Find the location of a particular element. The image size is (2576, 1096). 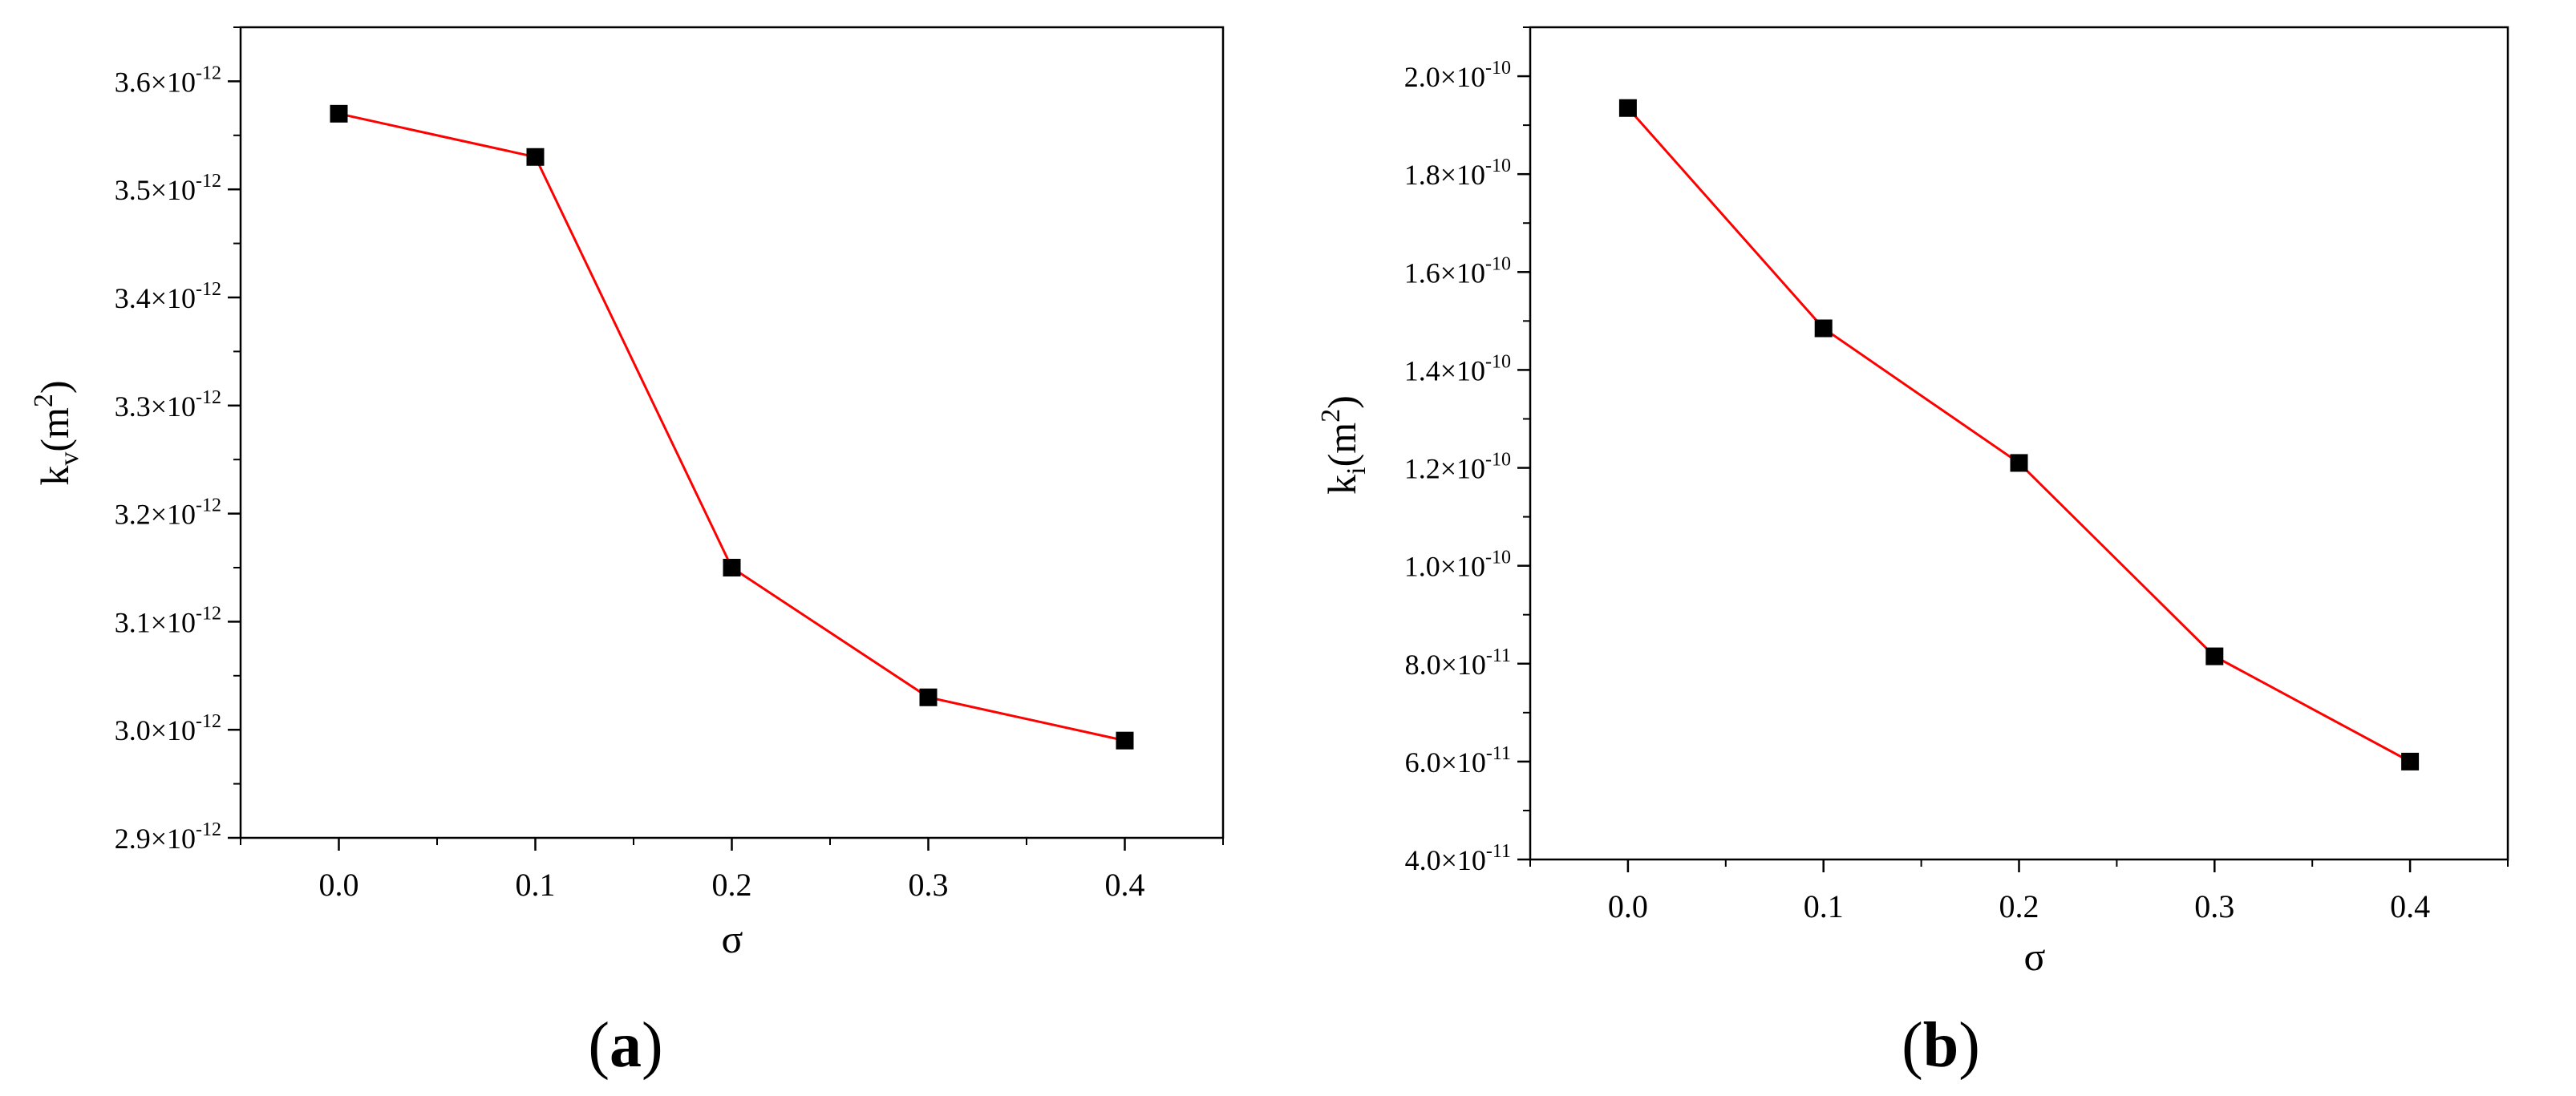

panel-label-open: ( is located at coordinates (1913, 1045).